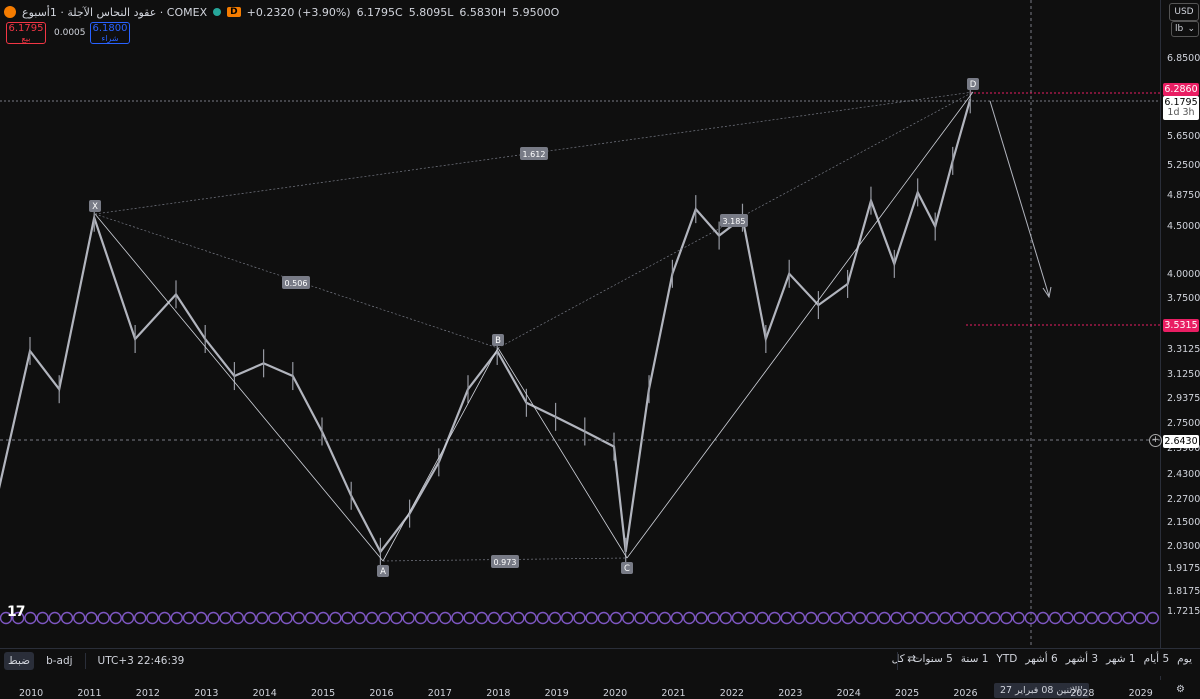 This screenshot has height=699, width=1200. What do you see at coordinates (381, 693) in the screenshot?
I see `time-tick-label: 2016` at bounding box center [381, 693].